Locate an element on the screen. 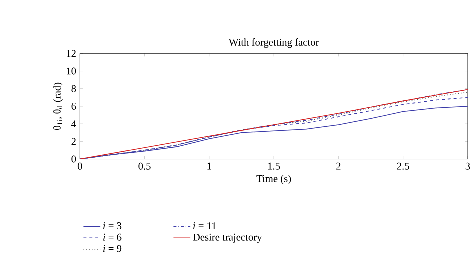  legend-label: i = 9 is located at coordinates (112, 248).